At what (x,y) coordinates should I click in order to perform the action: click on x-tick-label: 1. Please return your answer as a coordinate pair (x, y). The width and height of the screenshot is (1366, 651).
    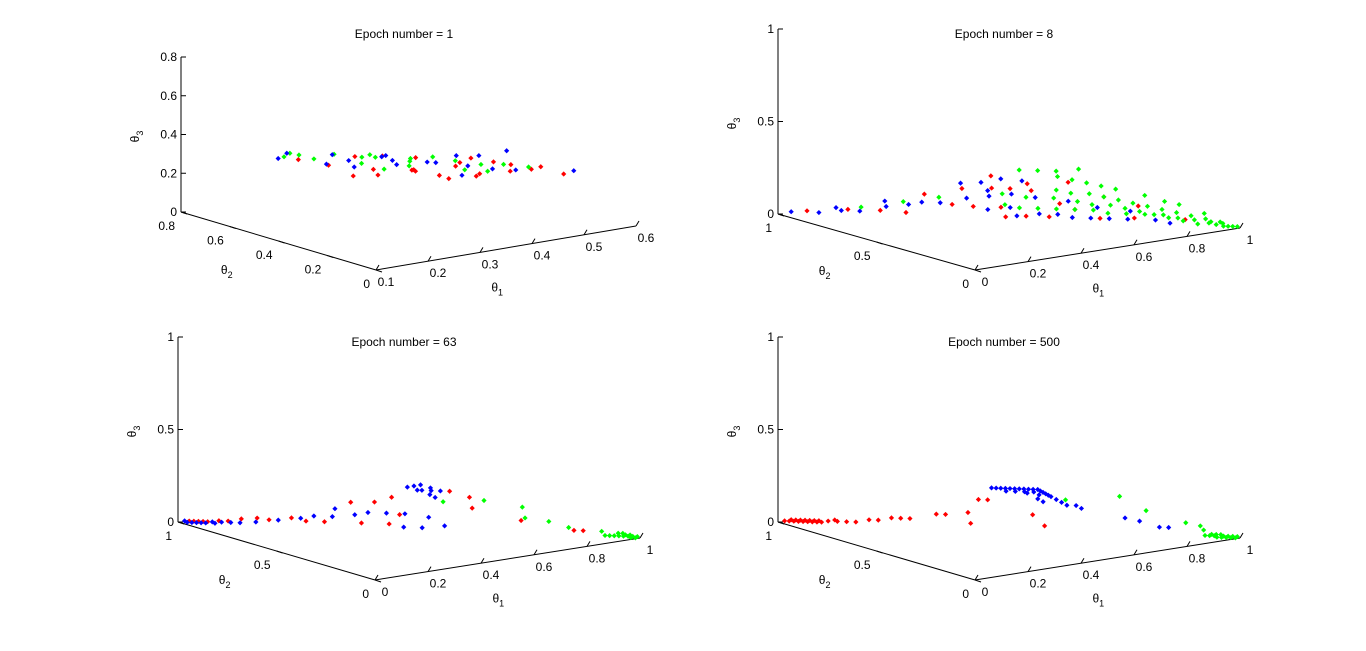
    Looking at the image, I should click on (1250, 240).